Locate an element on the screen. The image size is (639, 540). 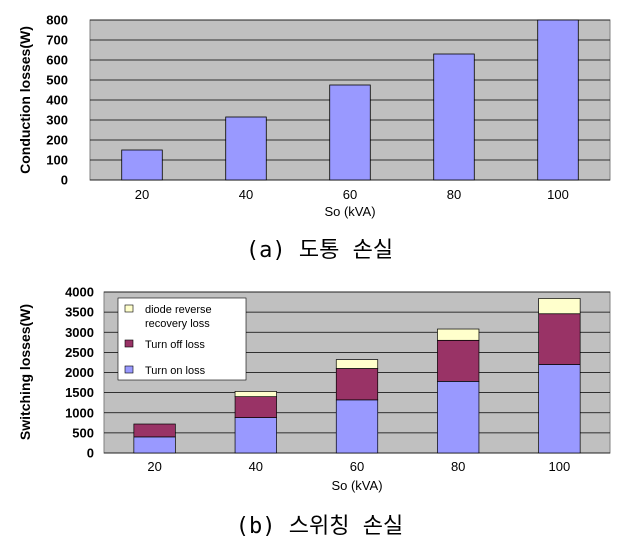
switching-y-tick-labels: 0 500 1000 1500 2000 2500 3000 3500 4000 is located at coordinates (79, 373).